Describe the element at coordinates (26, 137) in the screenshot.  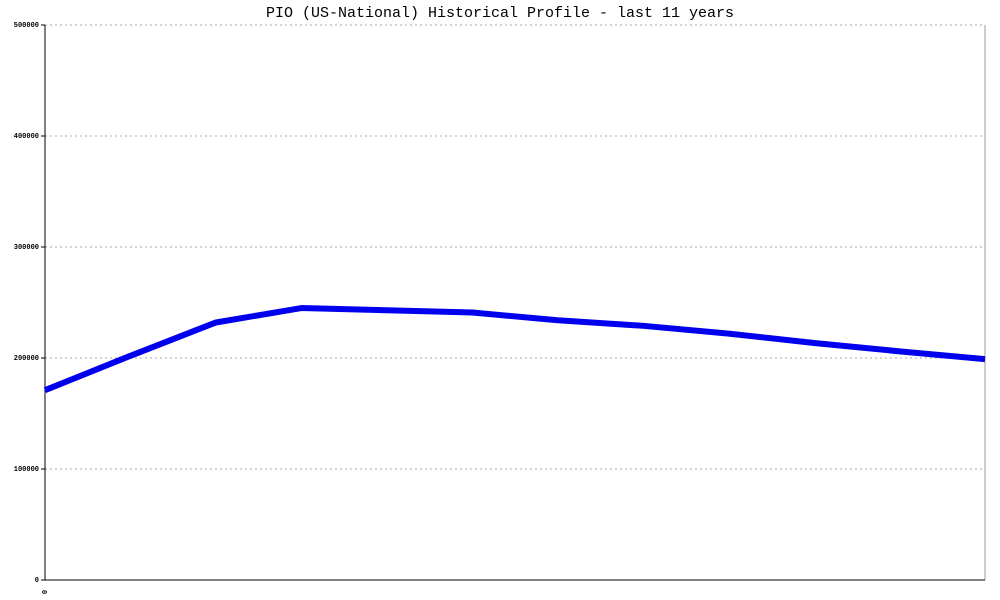
I see `y-tick-label: 400000` at that location.